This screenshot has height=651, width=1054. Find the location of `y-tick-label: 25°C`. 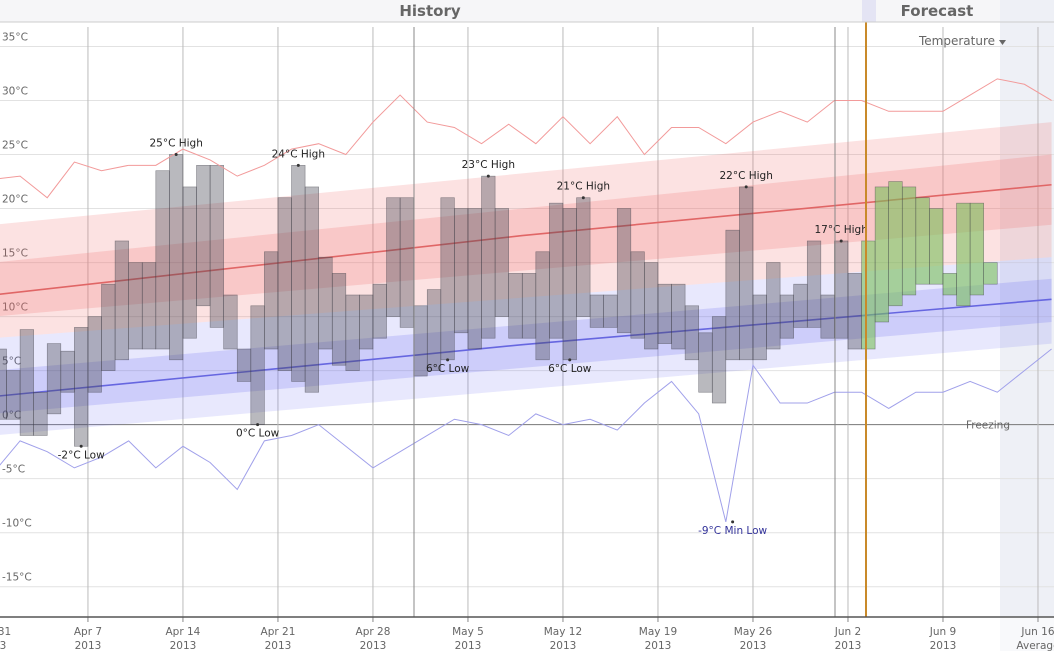

y-tick-label: 25°C is located at coordinates (15, 146).